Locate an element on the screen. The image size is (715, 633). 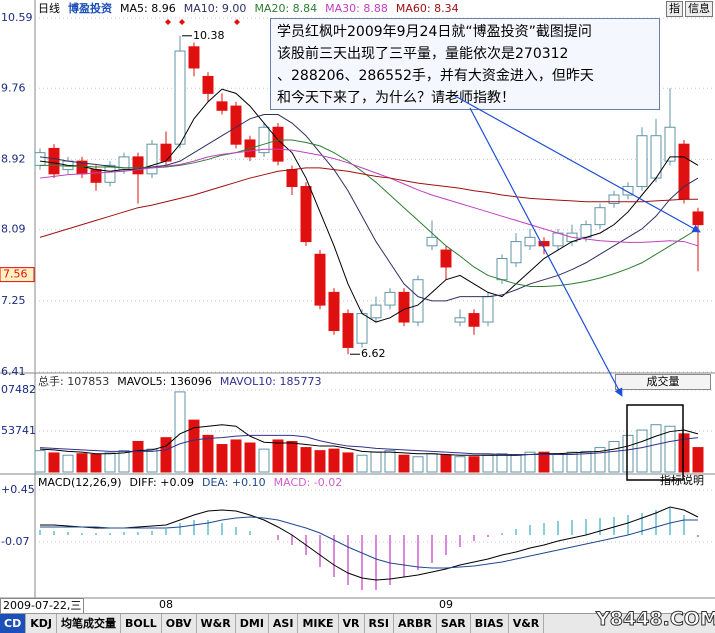
help-link: 指标说明 is located at coordinates (682, 480).